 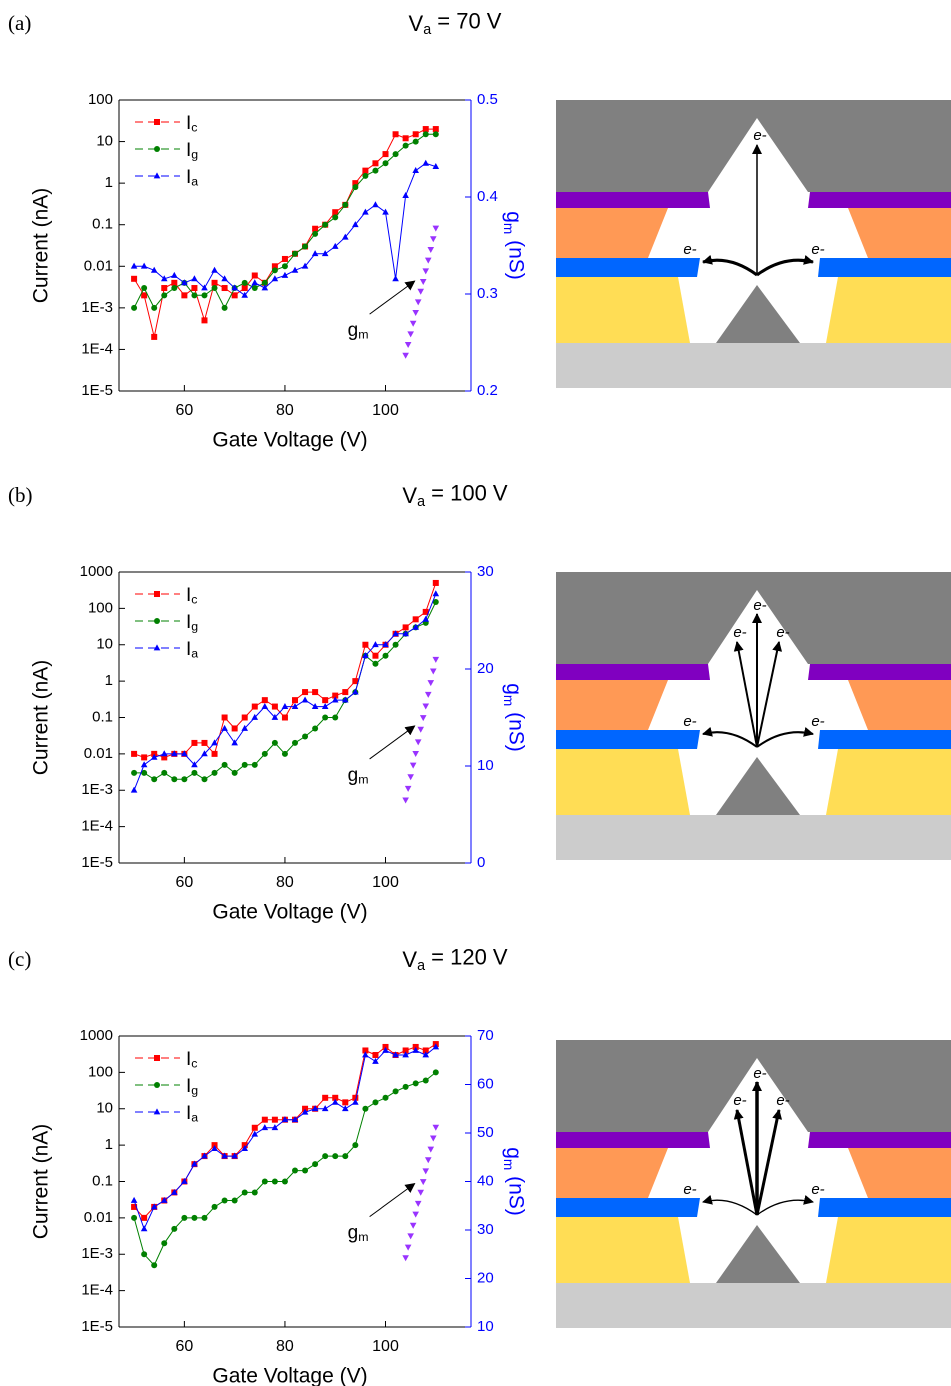 I want to click on device-diagram: e-e-e-e-e-, so click(x=753, y=1184).